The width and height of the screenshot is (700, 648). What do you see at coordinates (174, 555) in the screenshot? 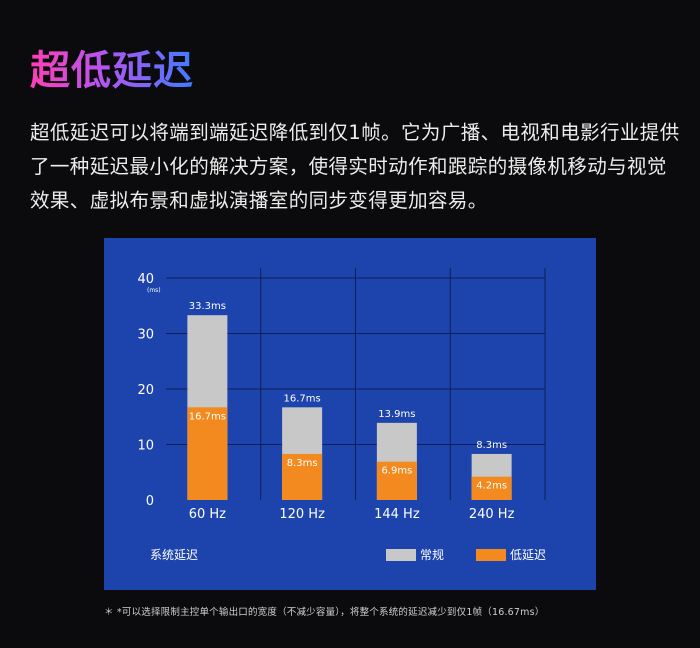
I see `legend-title: 系统延迟` at bounding box center [174, 555].